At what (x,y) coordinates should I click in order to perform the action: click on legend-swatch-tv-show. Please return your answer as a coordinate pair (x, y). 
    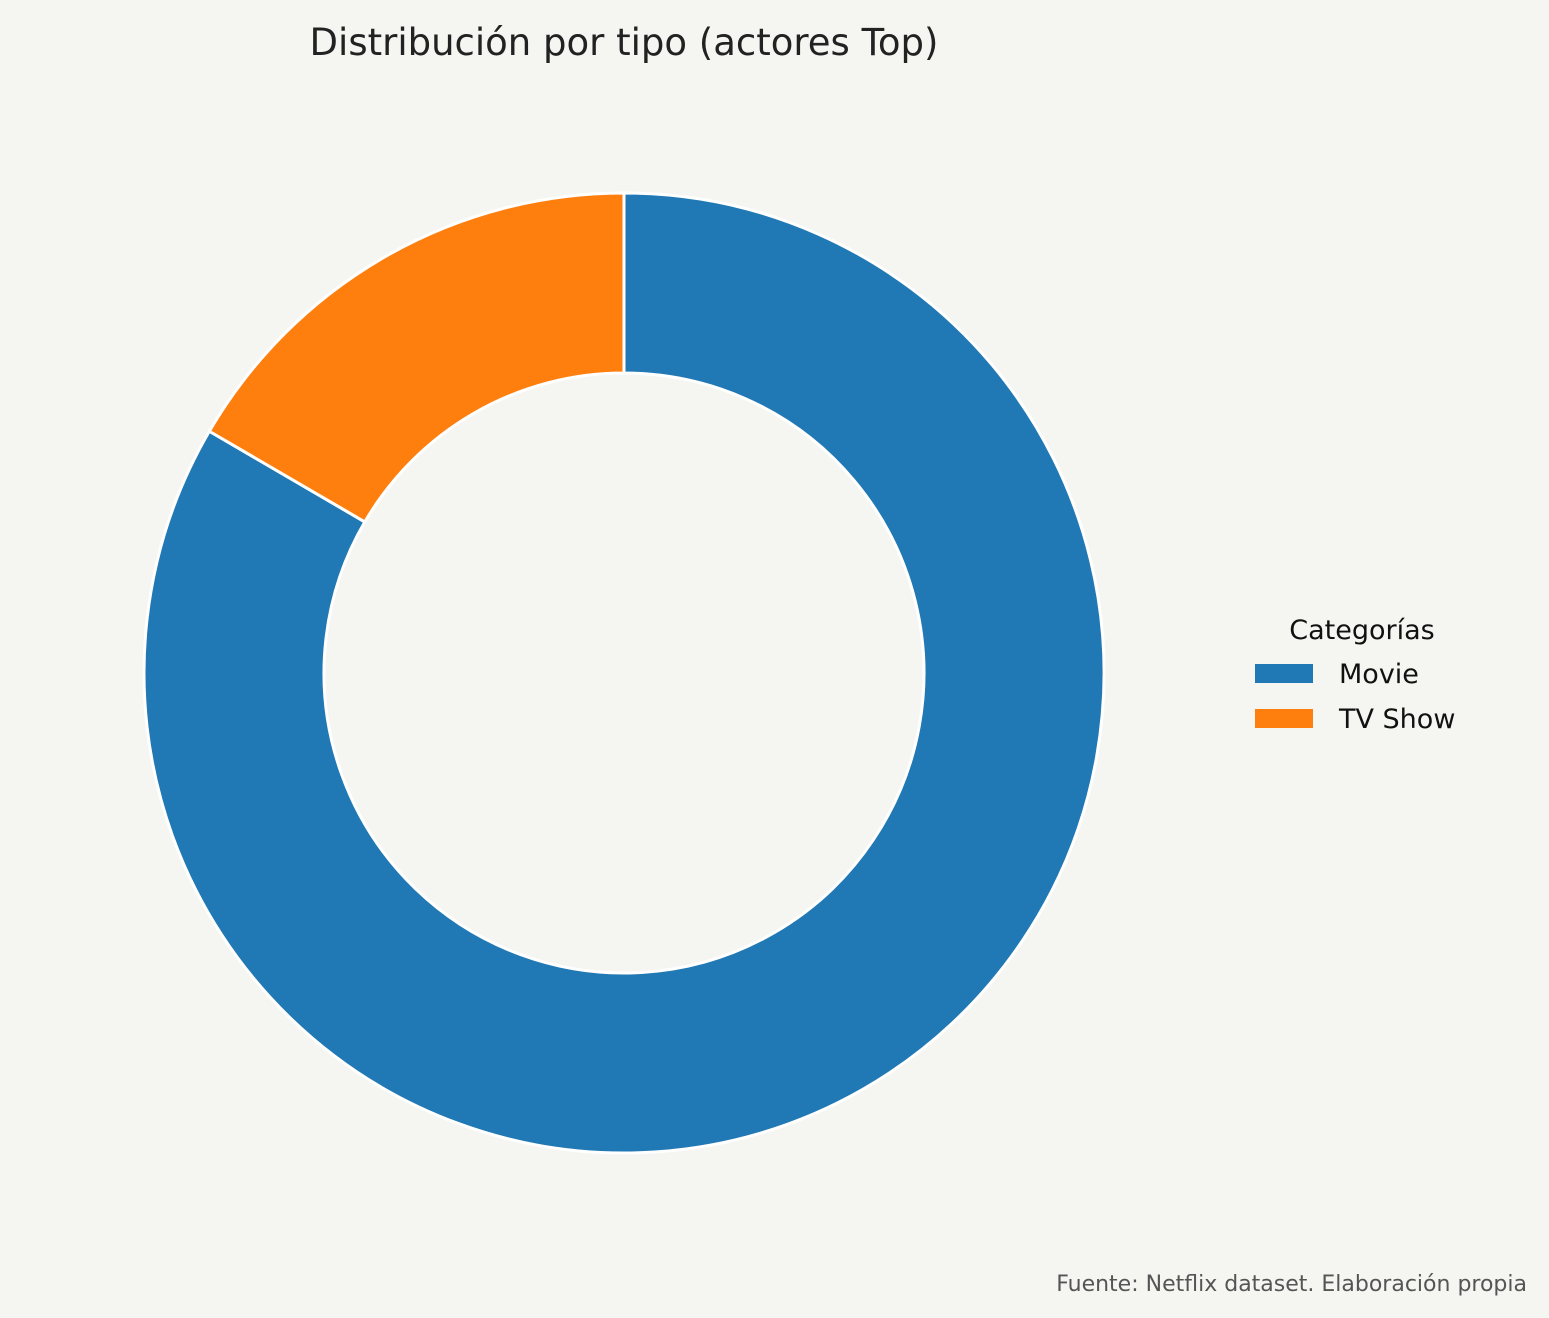
    Looking at the image, I should click on (1284, 718).